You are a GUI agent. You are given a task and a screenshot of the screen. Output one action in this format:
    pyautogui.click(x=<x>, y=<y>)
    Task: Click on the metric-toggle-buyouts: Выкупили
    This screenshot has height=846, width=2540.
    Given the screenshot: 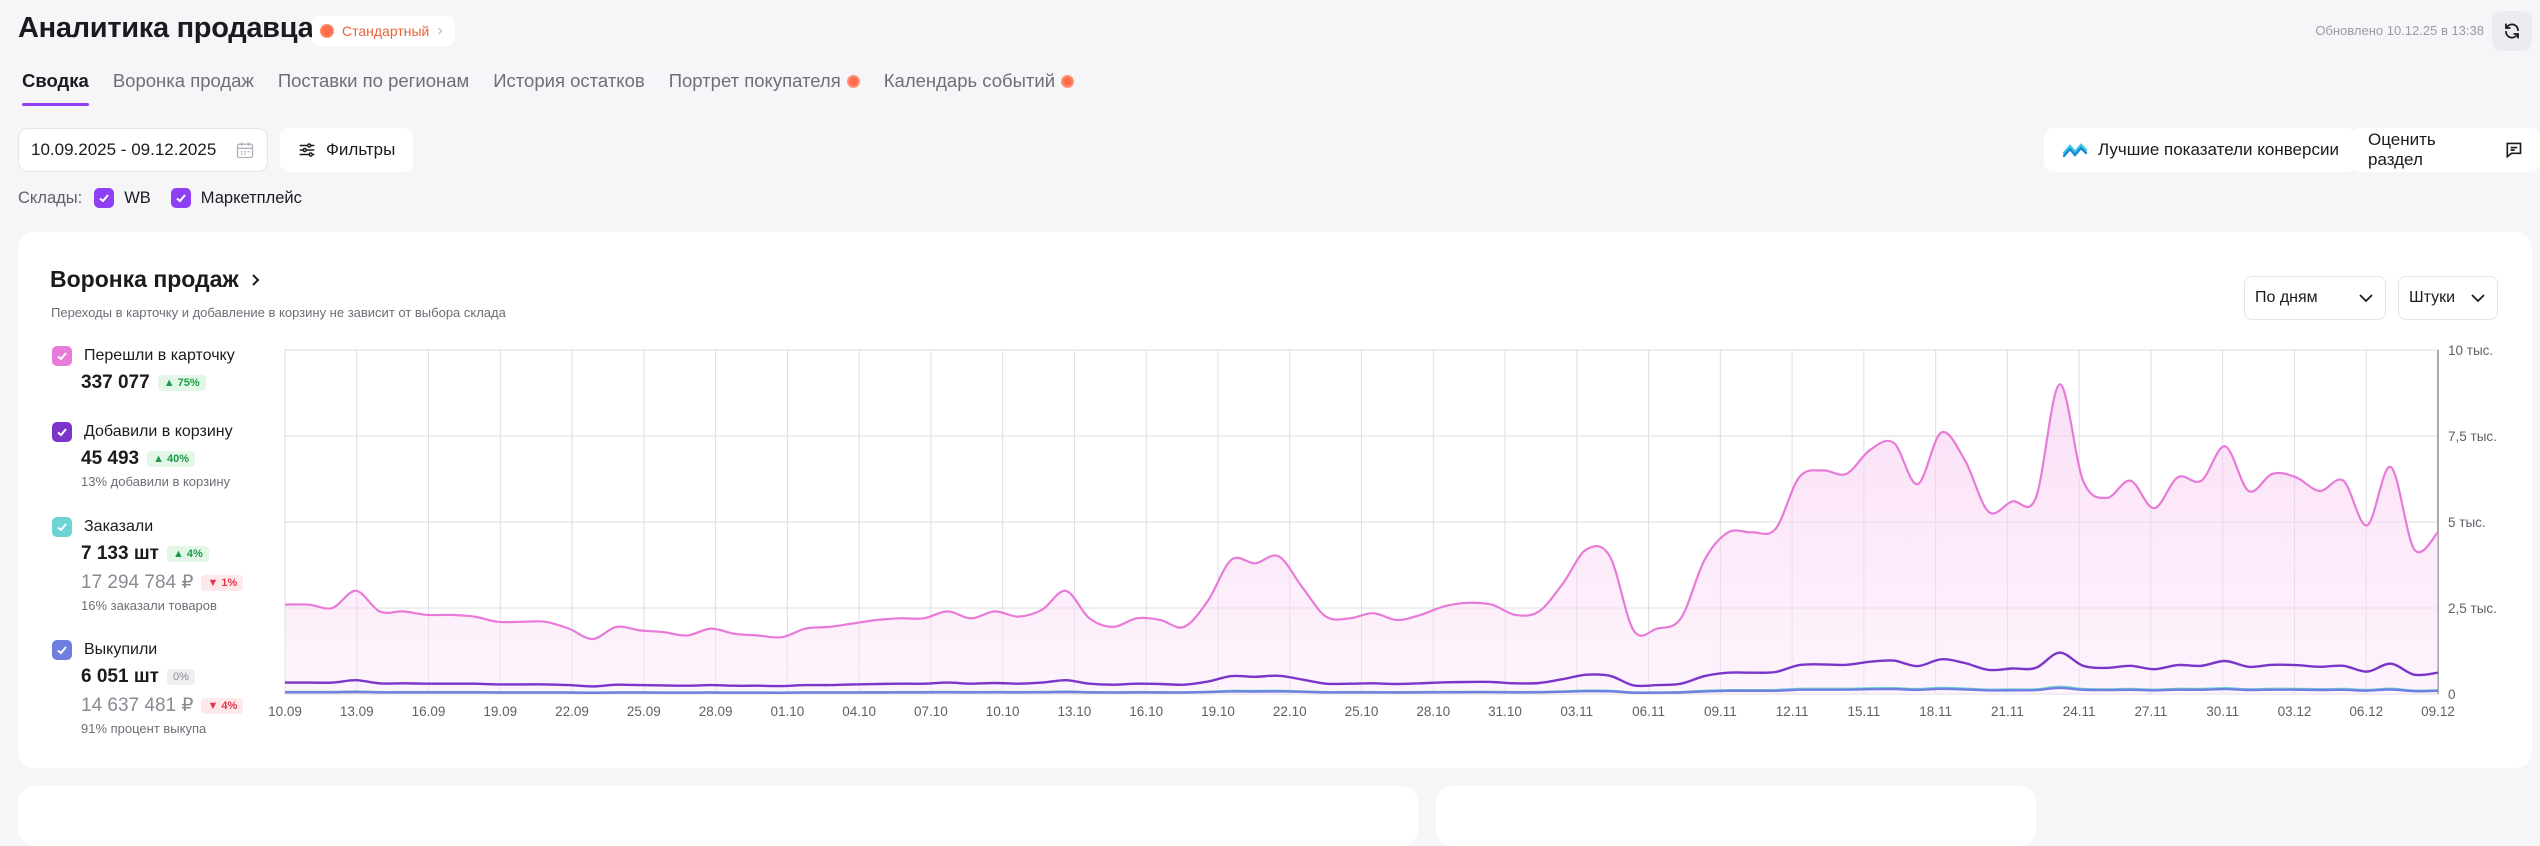 What is the action you would take?
    pyautogui.click(x=147, y=650)
    